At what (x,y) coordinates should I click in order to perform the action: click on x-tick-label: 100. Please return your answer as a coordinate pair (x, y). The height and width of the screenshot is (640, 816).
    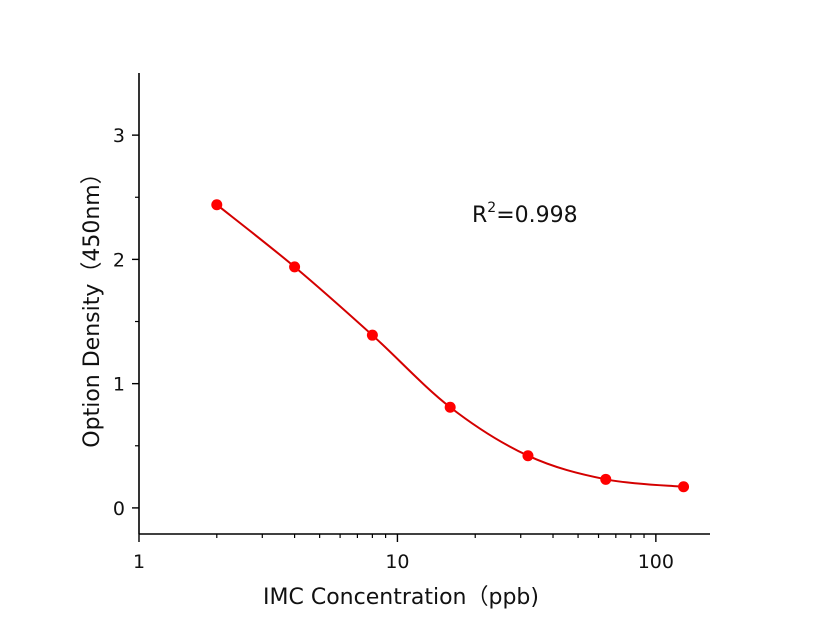
    Looking at the image, I should click on (656, 562).